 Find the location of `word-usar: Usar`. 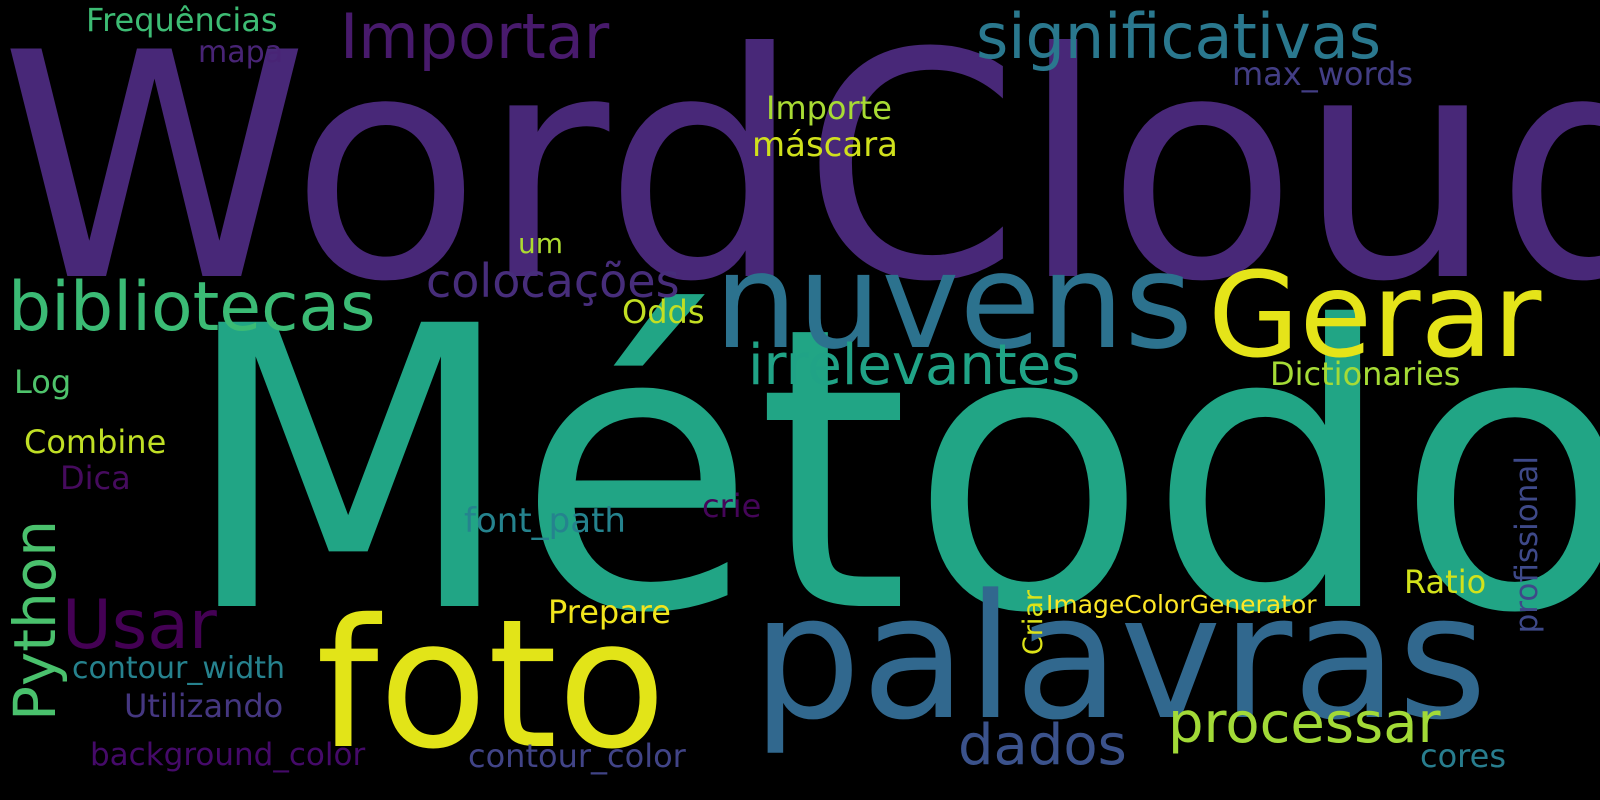

word-usar: Usar is located at coordinates (139, 625).